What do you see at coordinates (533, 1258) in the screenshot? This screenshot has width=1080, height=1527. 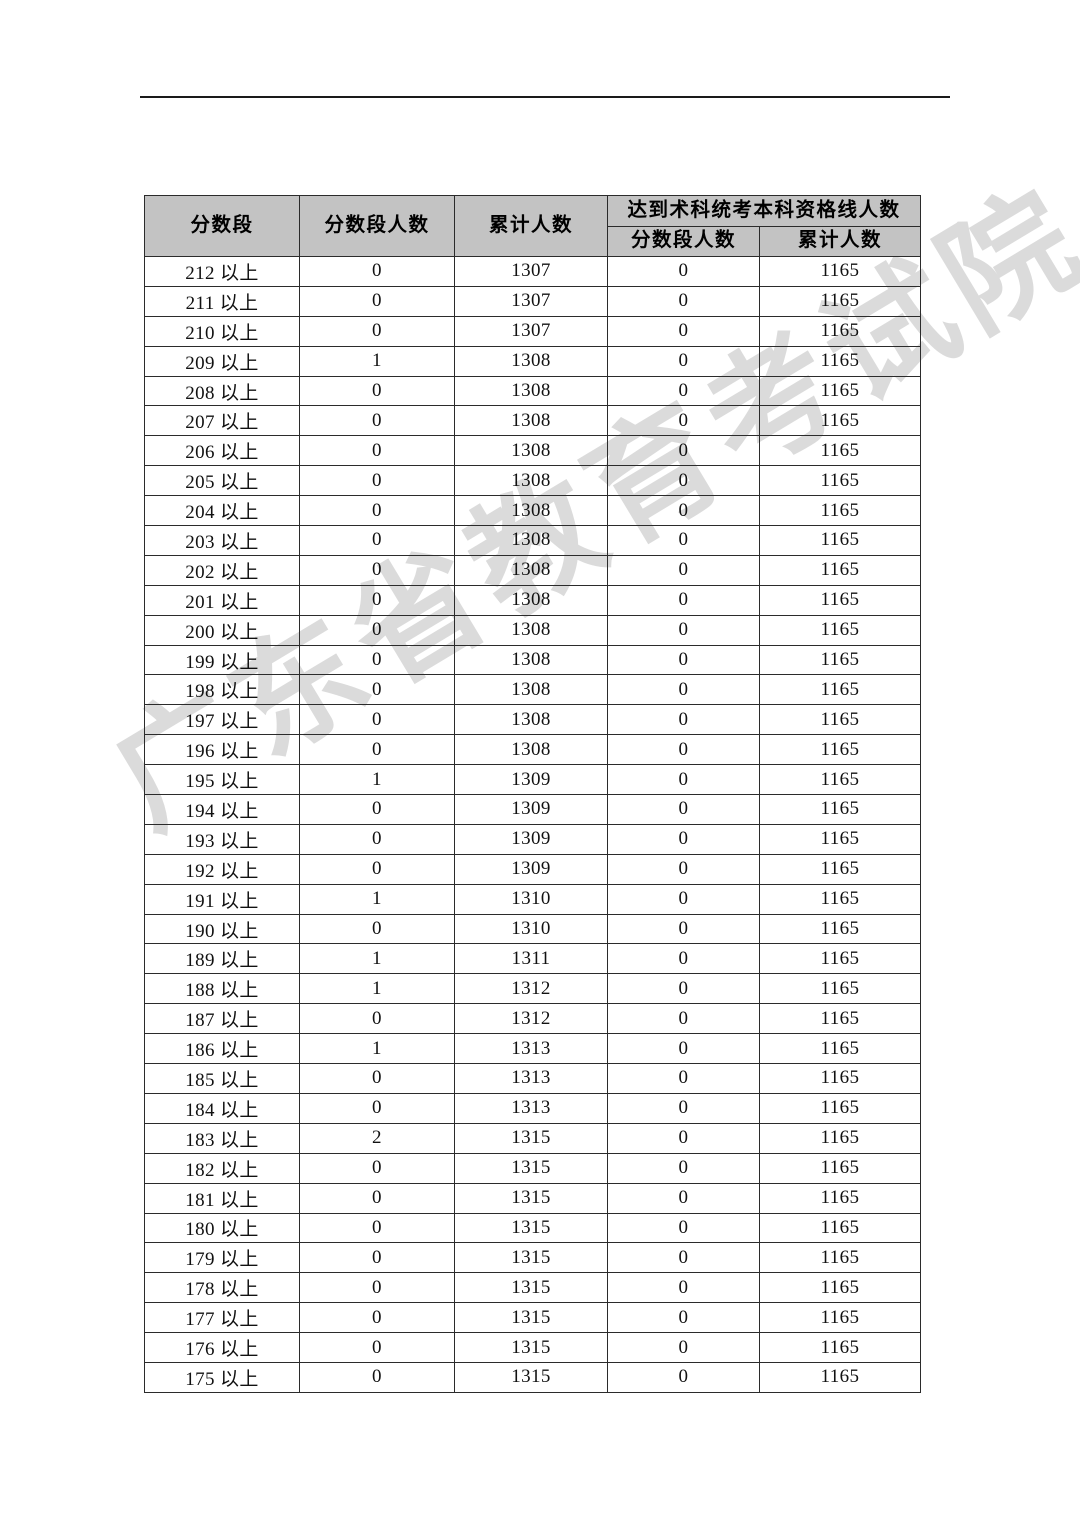 I see `table-row: 179 以上 0 1315 0 1165` at bounding box center [533, 1258].